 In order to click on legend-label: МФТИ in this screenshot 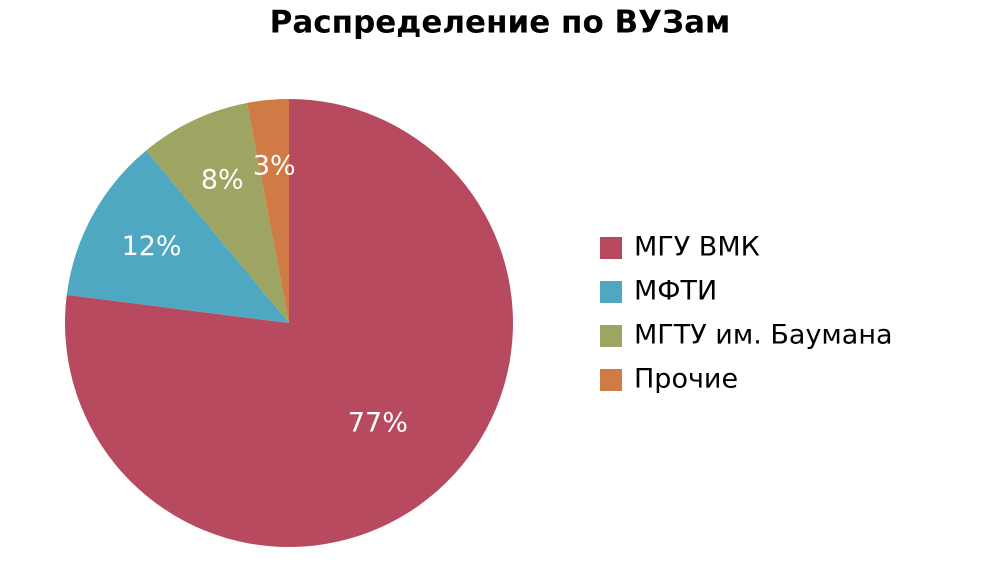, I will do `click(675, 291)`.